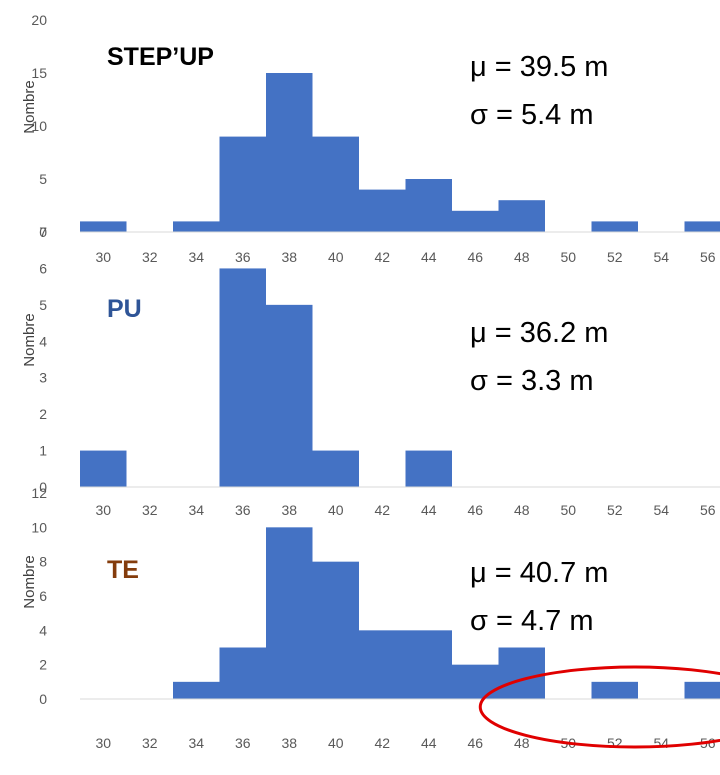 The image size is (720, 775). I want to click on y-tick-label: 15, so click(39, 73).